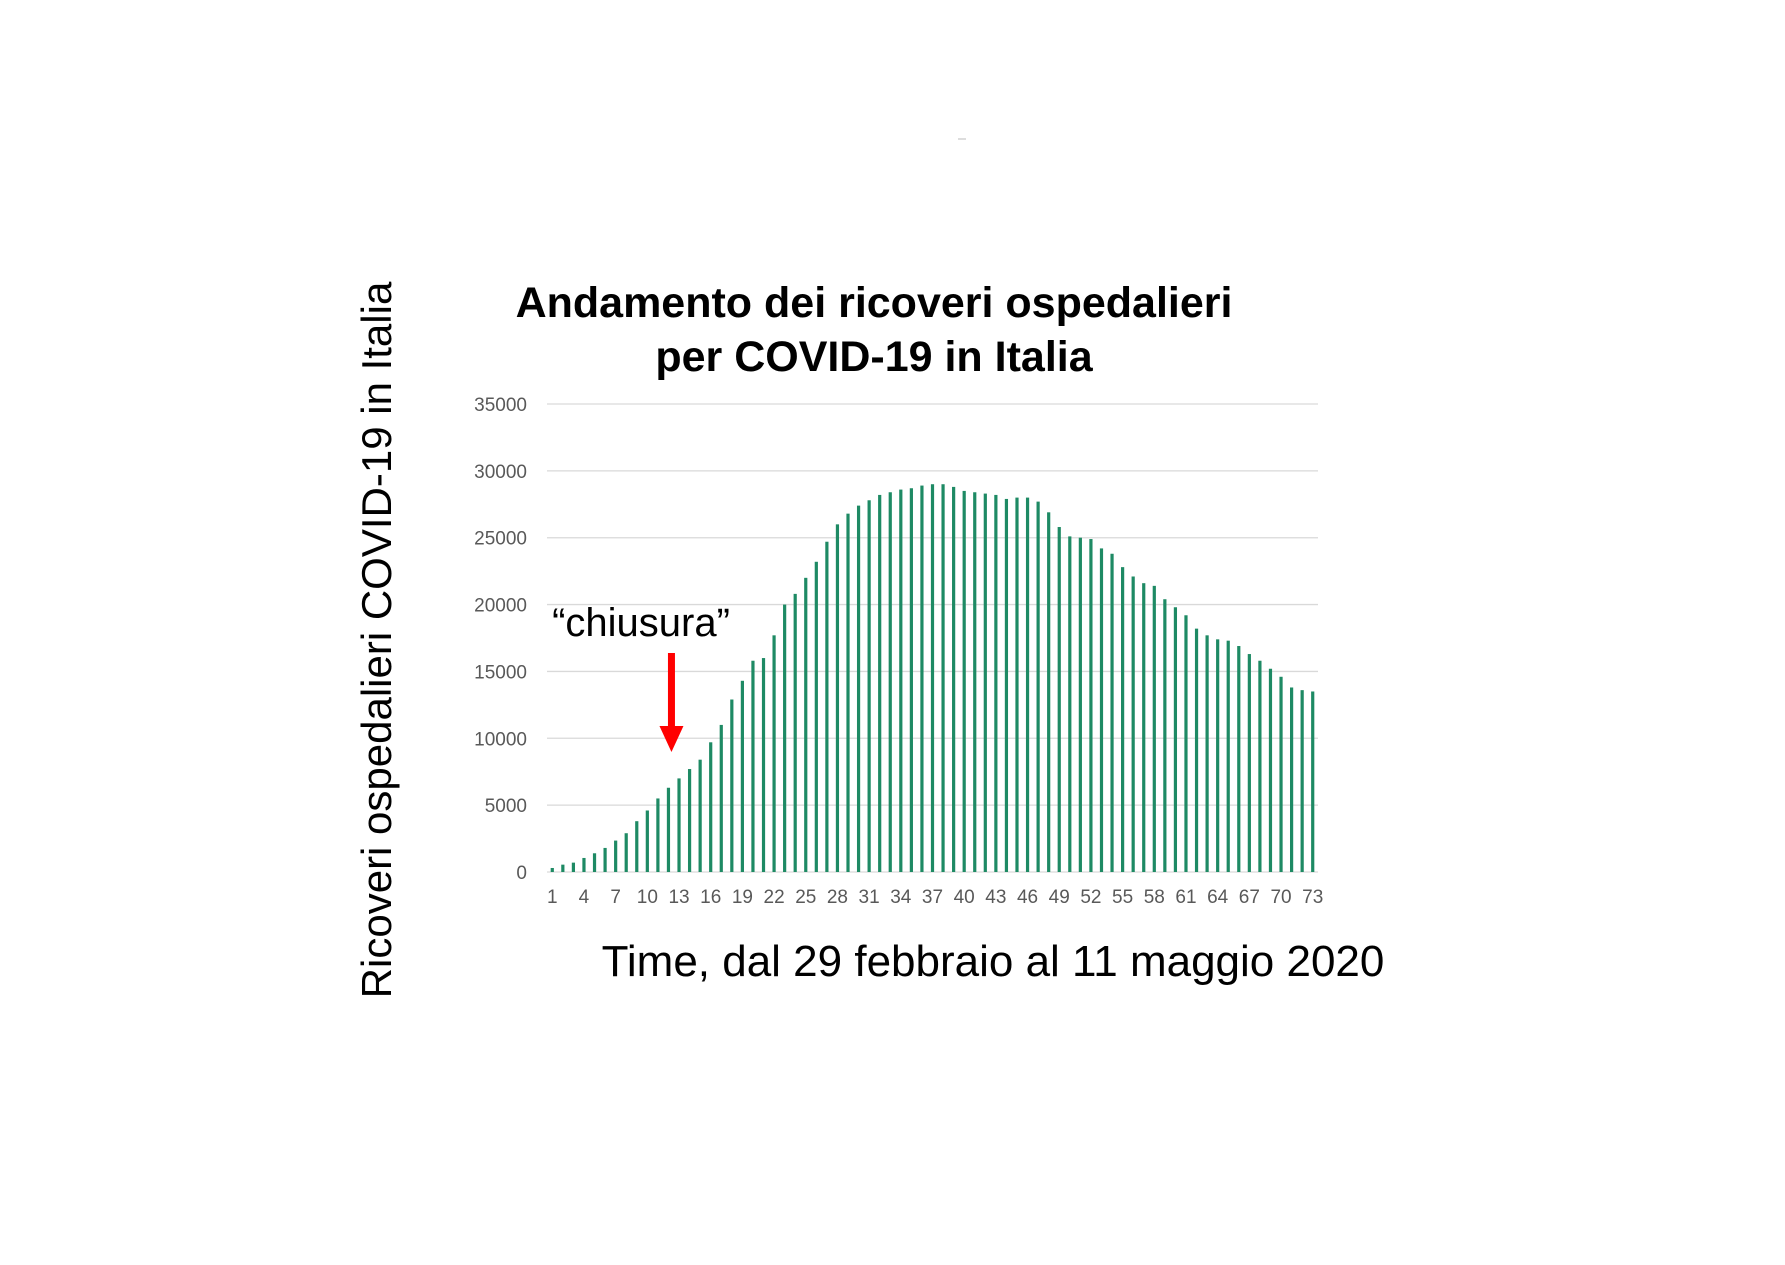 This screenshot has width=1785, height=1265. Describe the element at coordinates (1090, 897) in the screenshot. I see `x-tick-label: 52` at that location.